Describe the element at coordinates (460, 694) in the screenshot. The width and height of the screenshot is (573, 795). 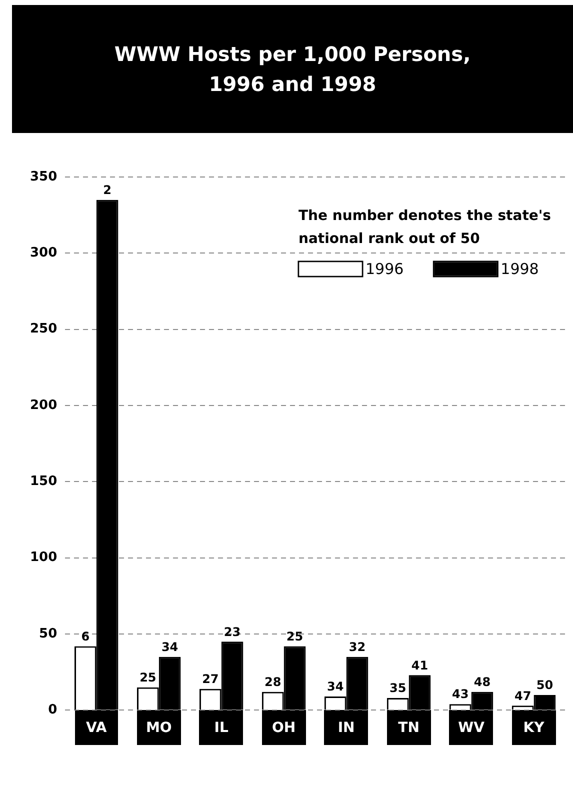
I see `annotation: 43` at that location.